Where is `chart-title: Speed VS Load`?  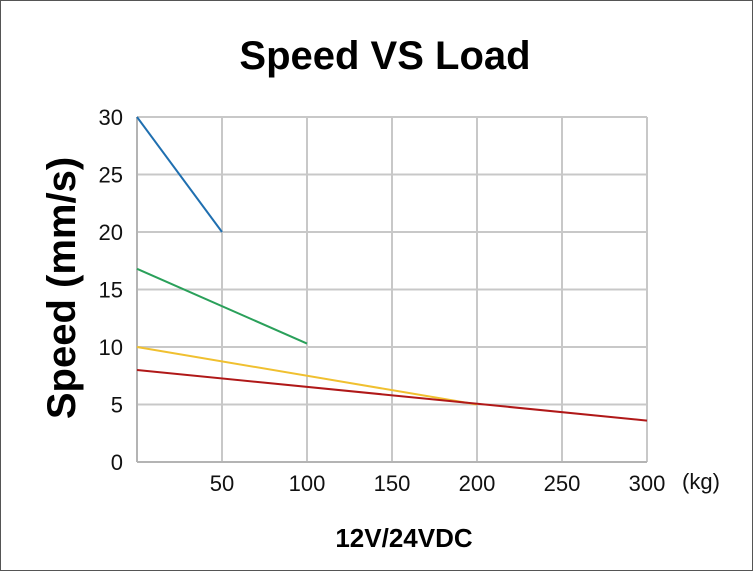
chart-title: Speed VS Load is located at coordinates (384, 56).